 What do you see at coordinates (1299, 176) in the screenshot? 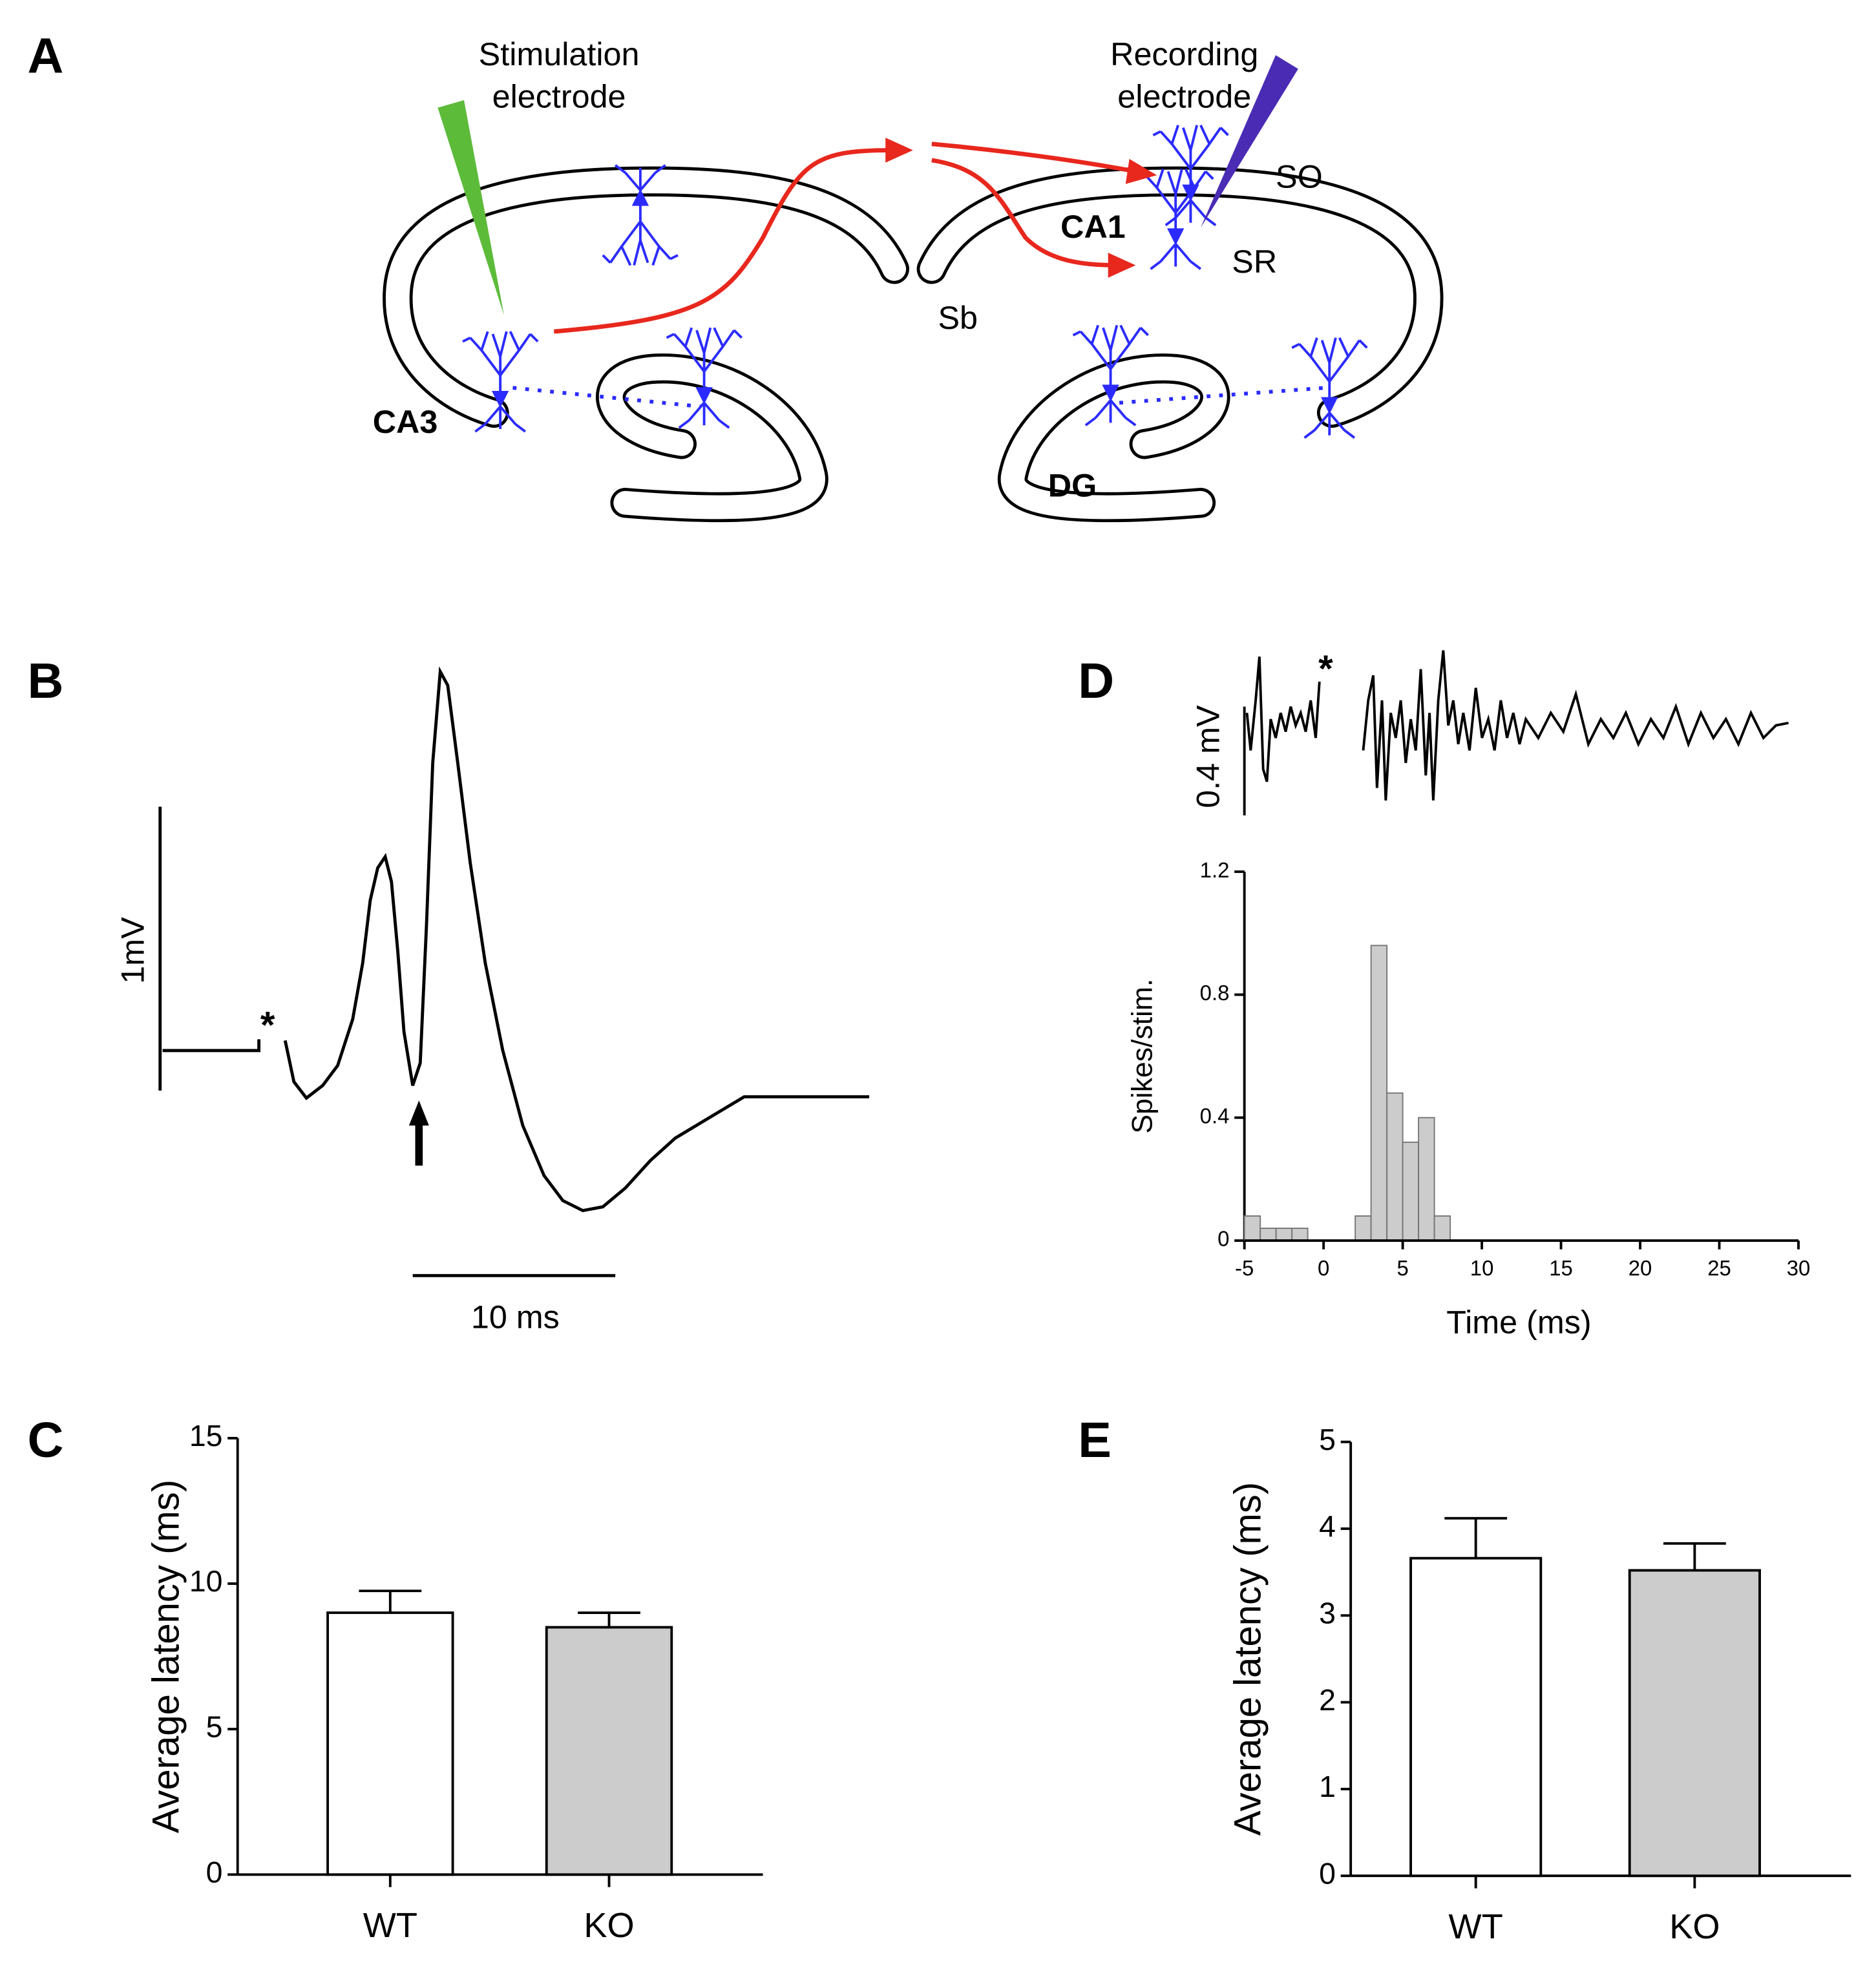
I see `diagram-label: SO` at bounding box center [1299, 176].